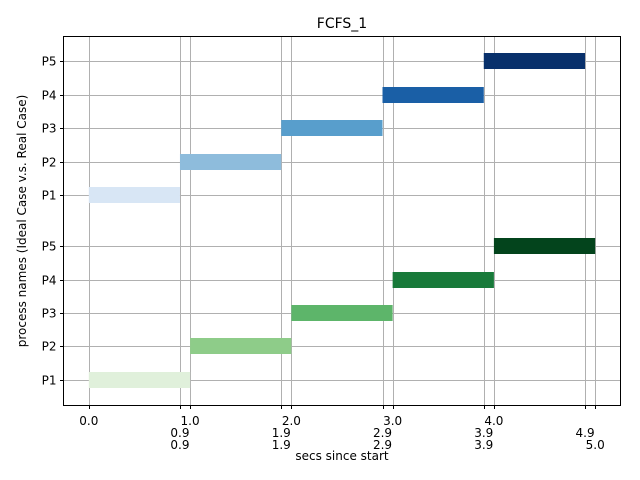 The image size is (640, 480). Describe the element at coordinates (342, 24) in the screenshot. I see `chart-title: FCFS_1` at that location.